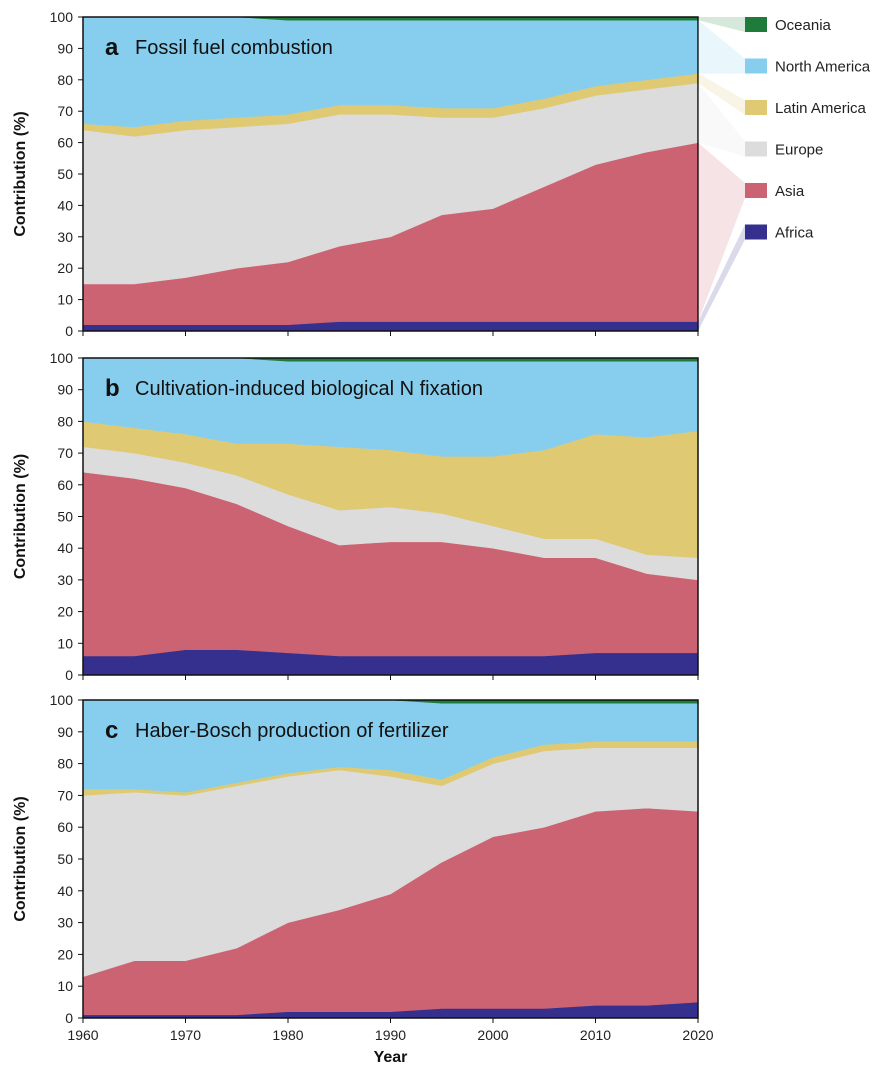 The width and height of the screenshot is (890, 1069). Describe the element at coordinates (803, 25) in the screenshot. I see `legend-label: Oceania` at that location.